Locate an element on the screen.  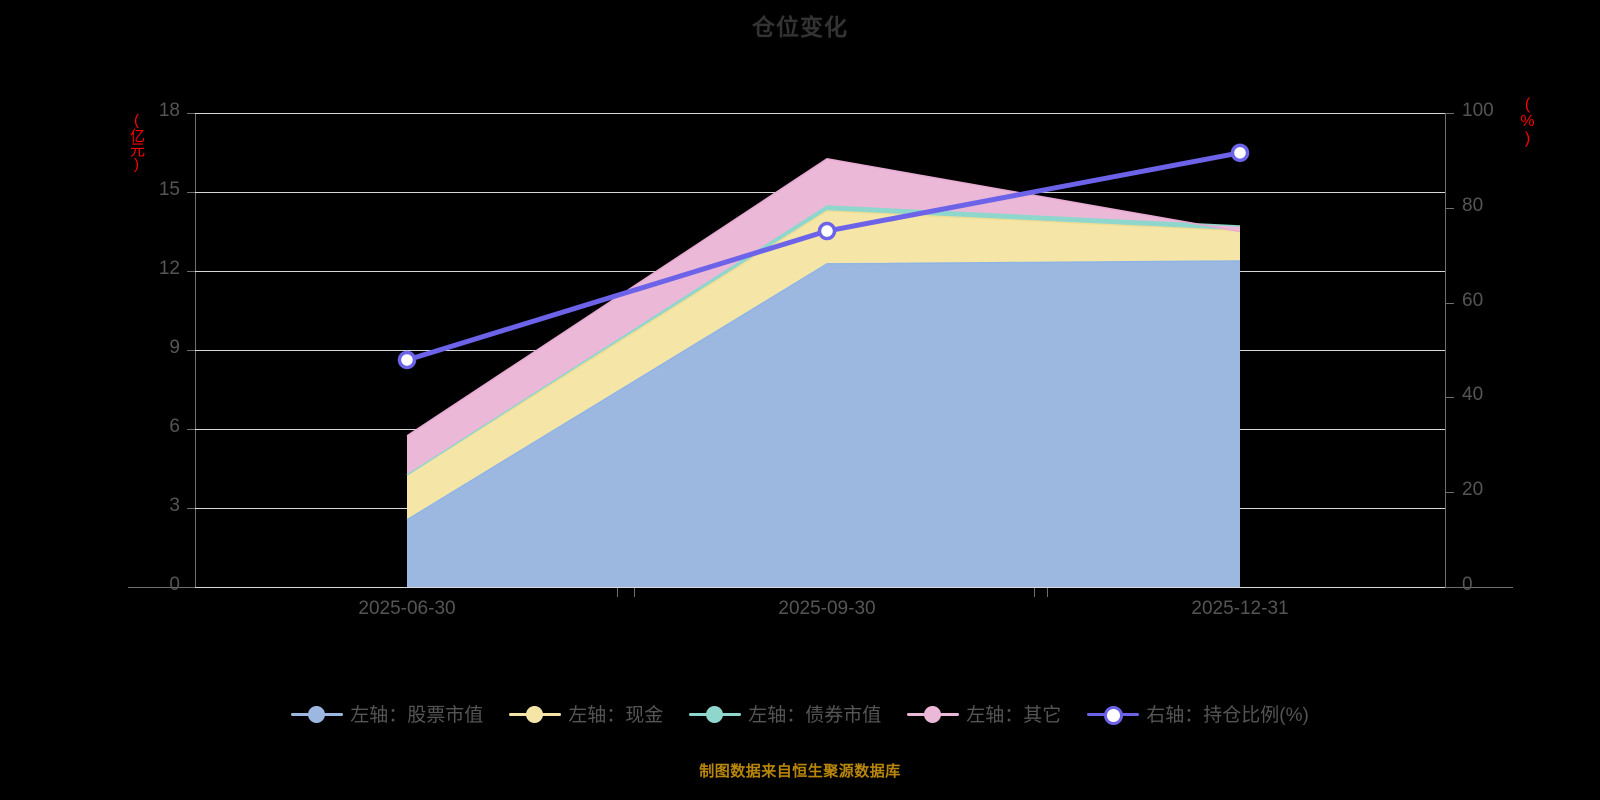
right-axis-line is located at coordinates (1445, 350).